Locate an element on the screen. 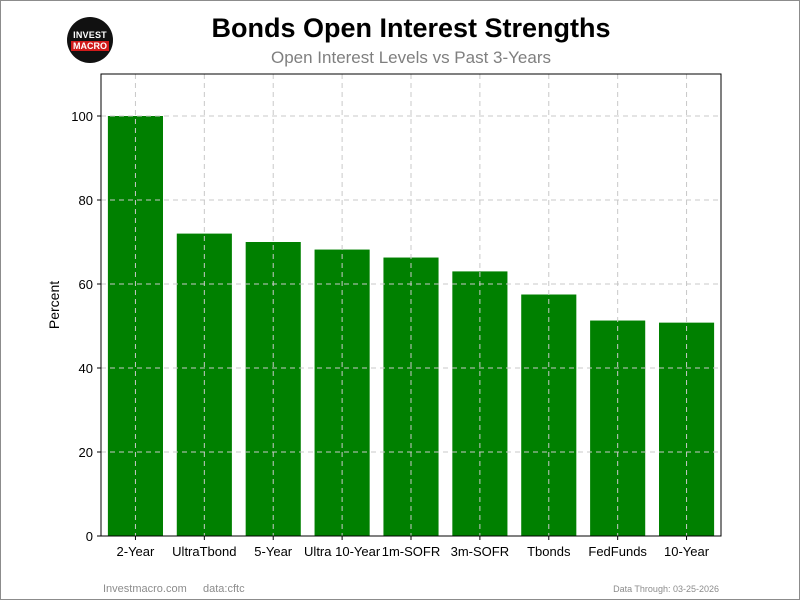 The height and width of the screenshot is (600, 800). logo-text-bottom: MACRO is located at coordinates (90, 45).